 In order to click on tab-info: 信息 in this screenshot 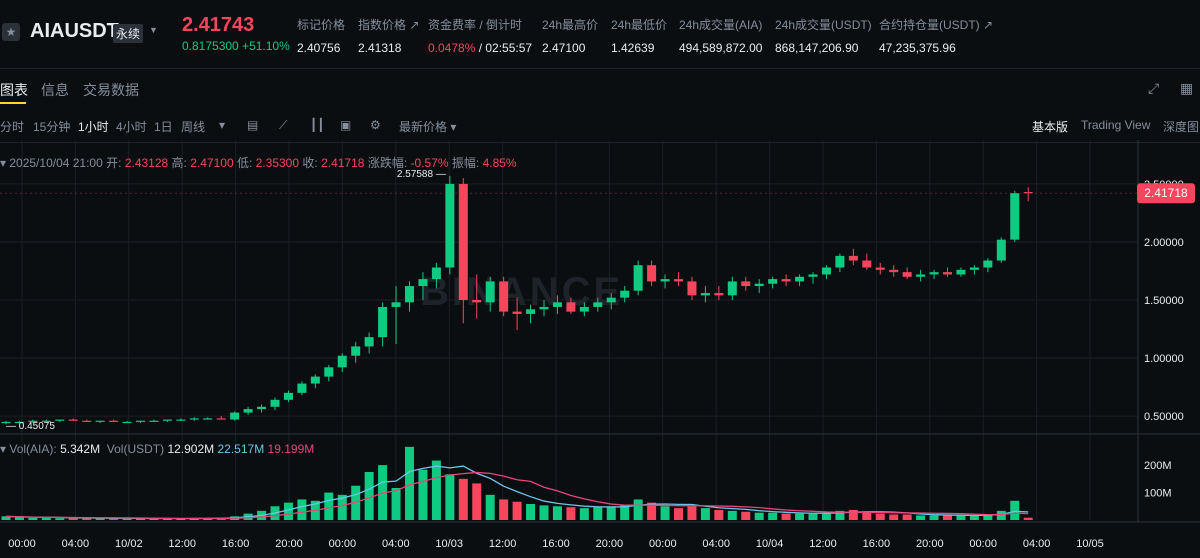, I will do `click(55, 90)`.